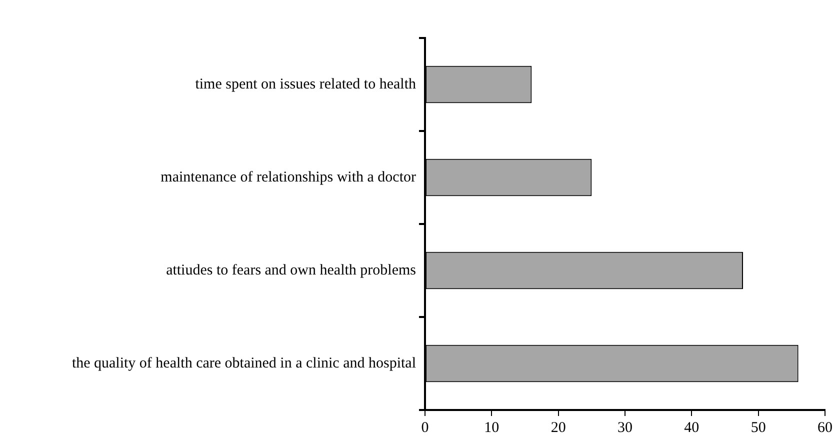  What do you see at coordinates (288, 177) in the screenshot?
I see `y-tick-label: maintenance of relationships with a doctor` at bounding box center [288, 177].